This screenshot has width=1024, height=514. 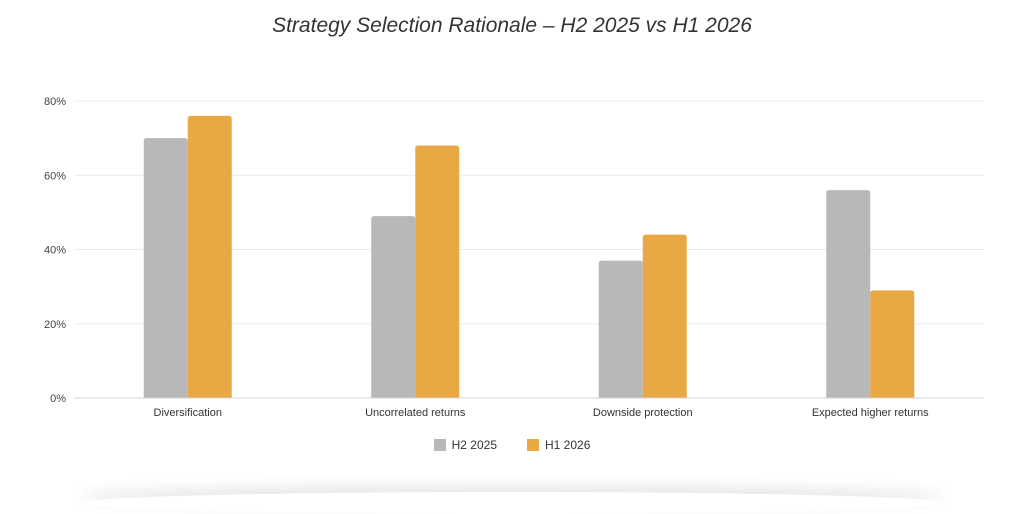 I want to click on legend: H2 2025 H1 2026, so click(x=512, y=445).